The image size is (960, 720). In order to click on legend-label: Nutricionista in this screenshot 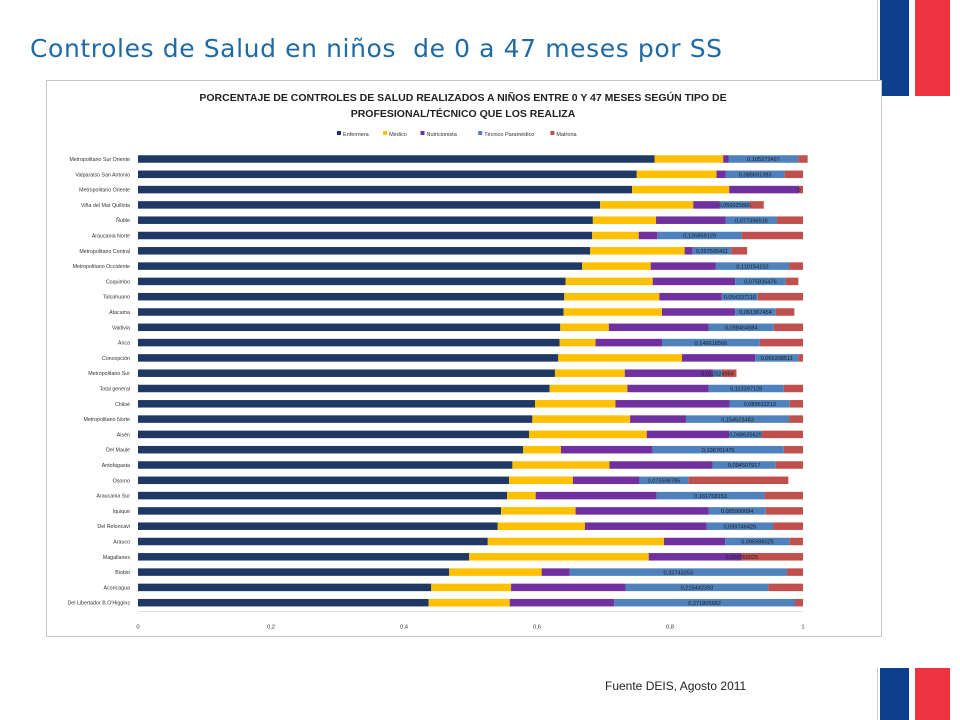, I will do `click(442, 135)`.